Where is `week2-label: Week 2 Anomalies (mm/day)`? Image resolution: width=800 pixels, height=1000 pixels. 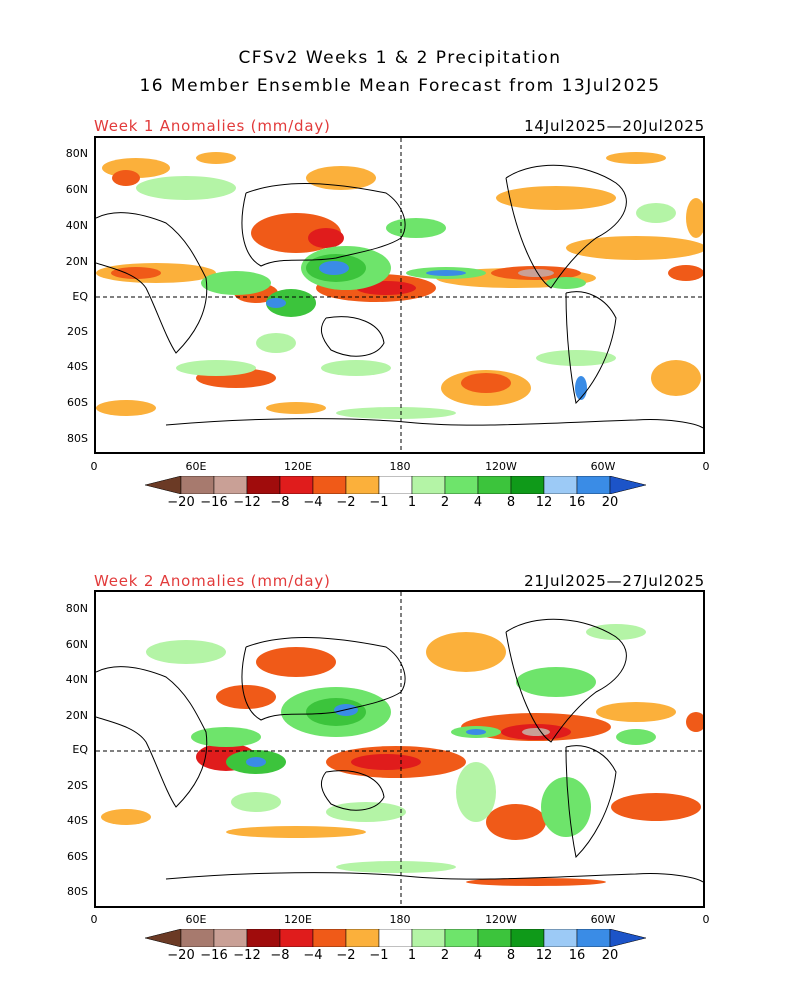
week2-label: Week 2 Anomalies (mm/day) is located at coordinates (212, 581).